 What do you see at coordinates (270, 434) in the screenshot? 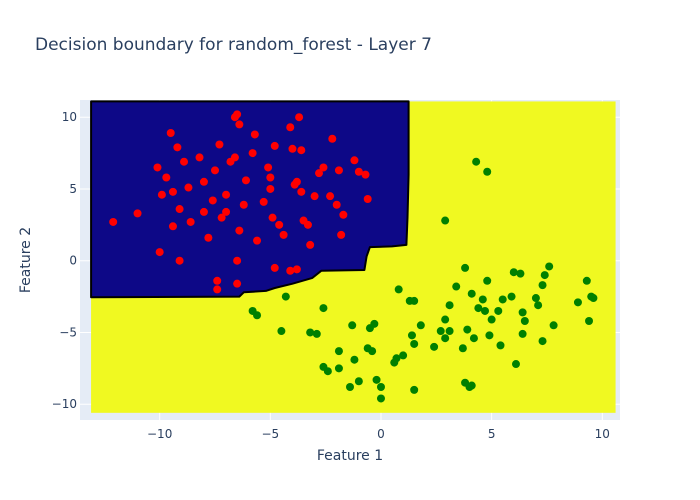
I see `x-tick-label: −5` at bounding box center [270, 434].